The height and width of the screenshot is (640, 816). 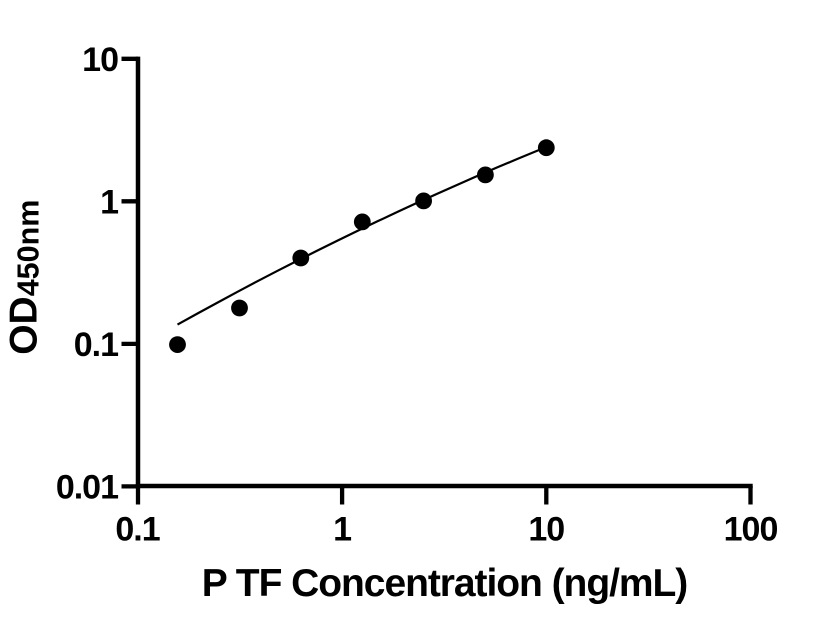 I want to click on svg-text: 100, so click(x=751, y=530).